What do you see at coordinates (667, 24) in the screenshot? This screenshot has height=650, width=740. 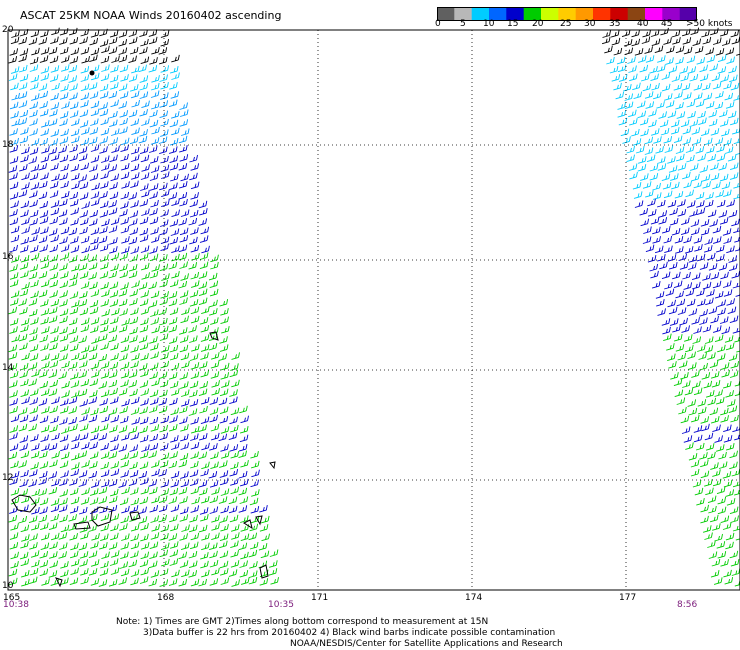 I see `colorbar-label: 45` at bounding box center [667, 24].